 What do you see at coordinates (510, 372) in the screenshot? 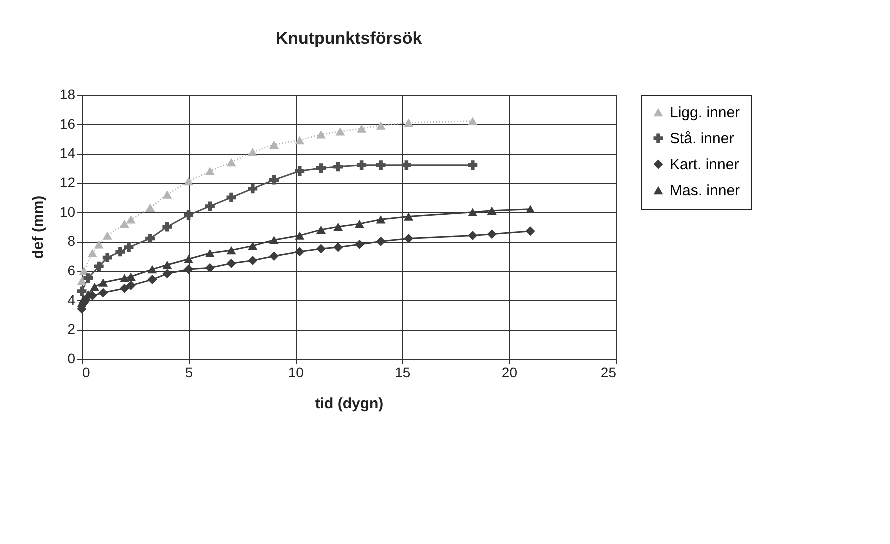
I see `x-tick-label: 20` at bounding box center [510, 372].